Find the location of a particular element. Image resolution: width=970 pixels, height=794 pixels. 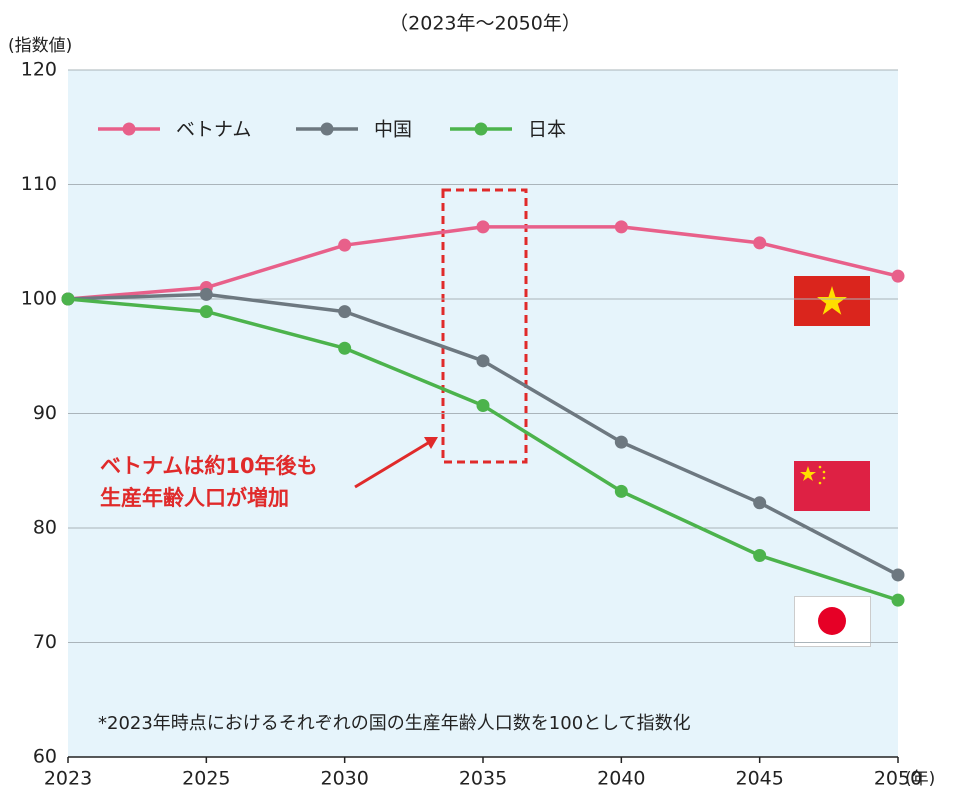

y-tick-label: 100 is located at coordinates (39, 299).